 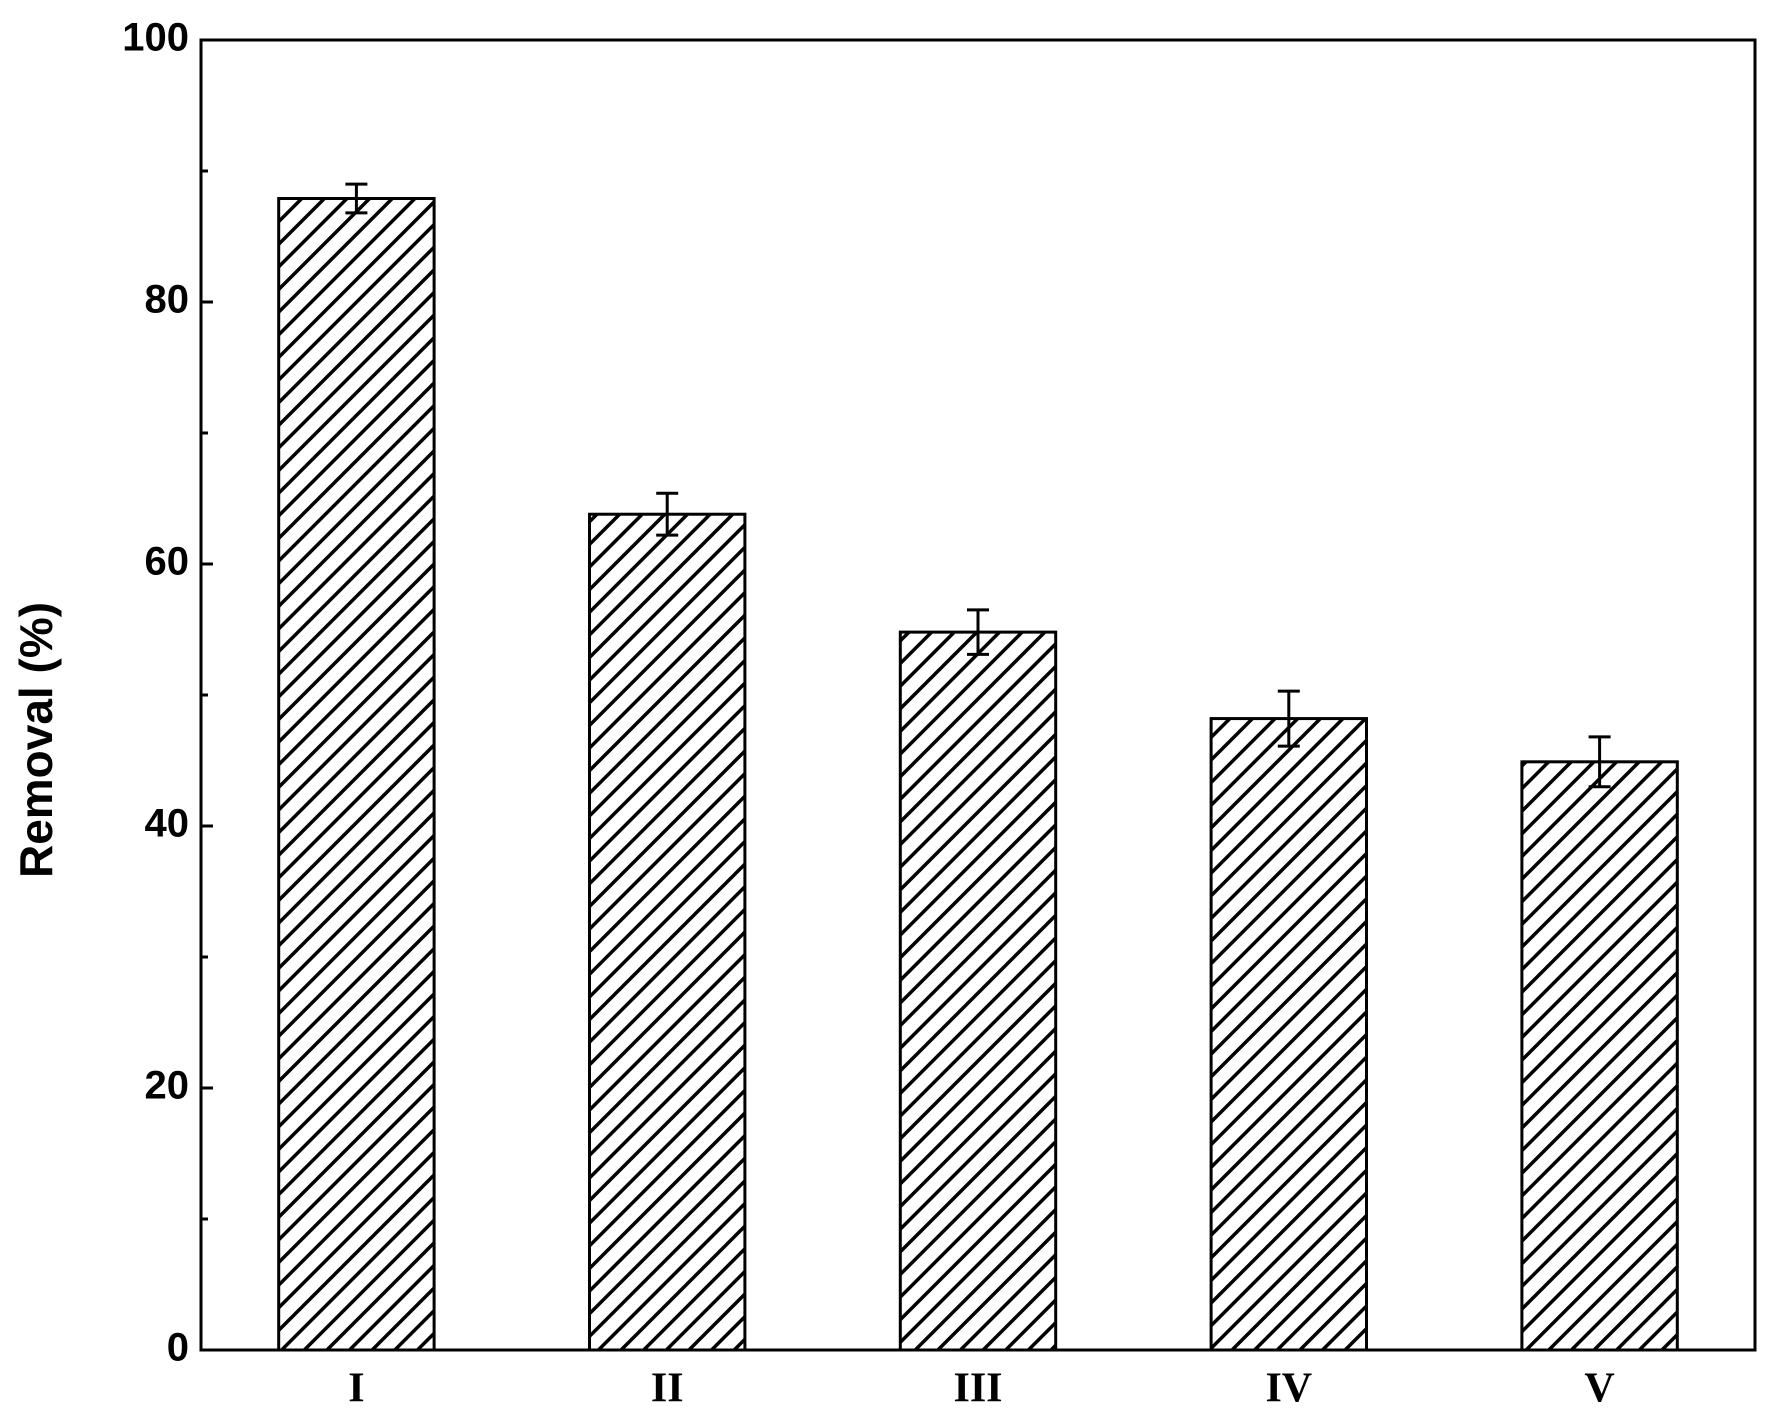 What do you see at coordinates (667, 1389) in the screenshot?
I see `x-tick-label: II` at bounding box center [667, 1389].